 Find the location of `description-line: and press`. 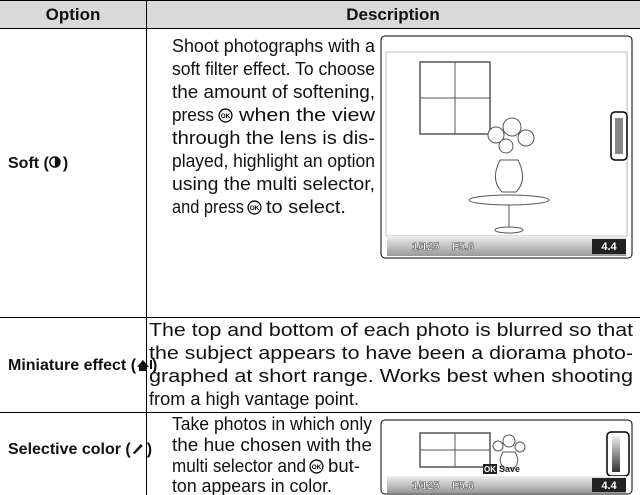

description-line: and press is located at coordinates (208, 207).